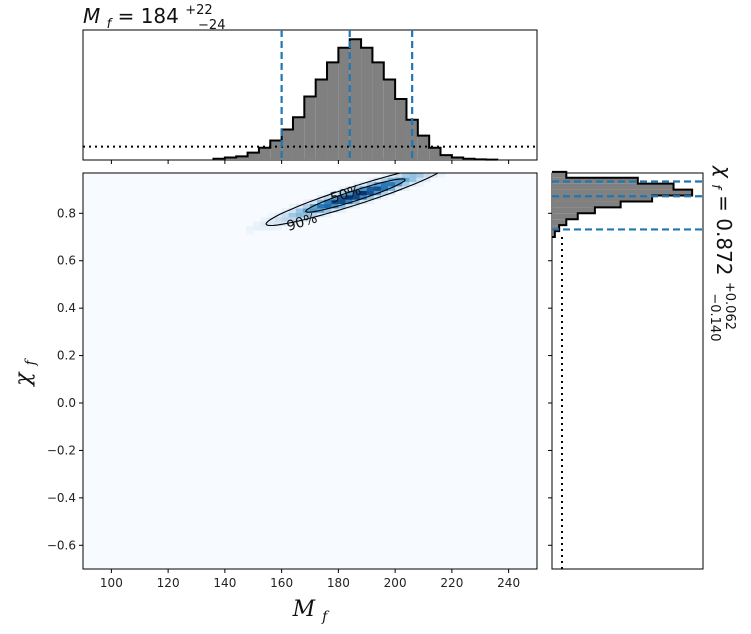  I want to click on right-title-var: χ, so click(724, 172).